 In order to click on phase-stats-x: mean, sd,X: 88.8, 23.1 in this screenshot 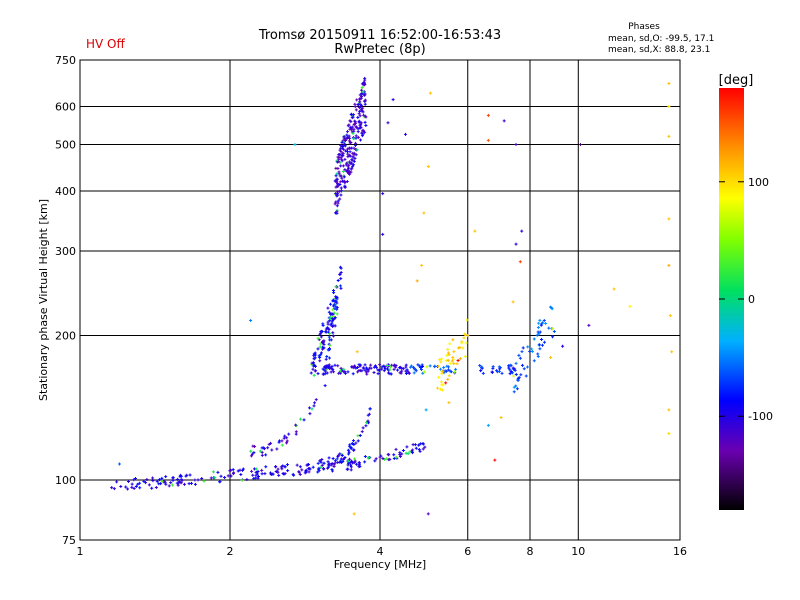, I will do `click(659, 50)`.